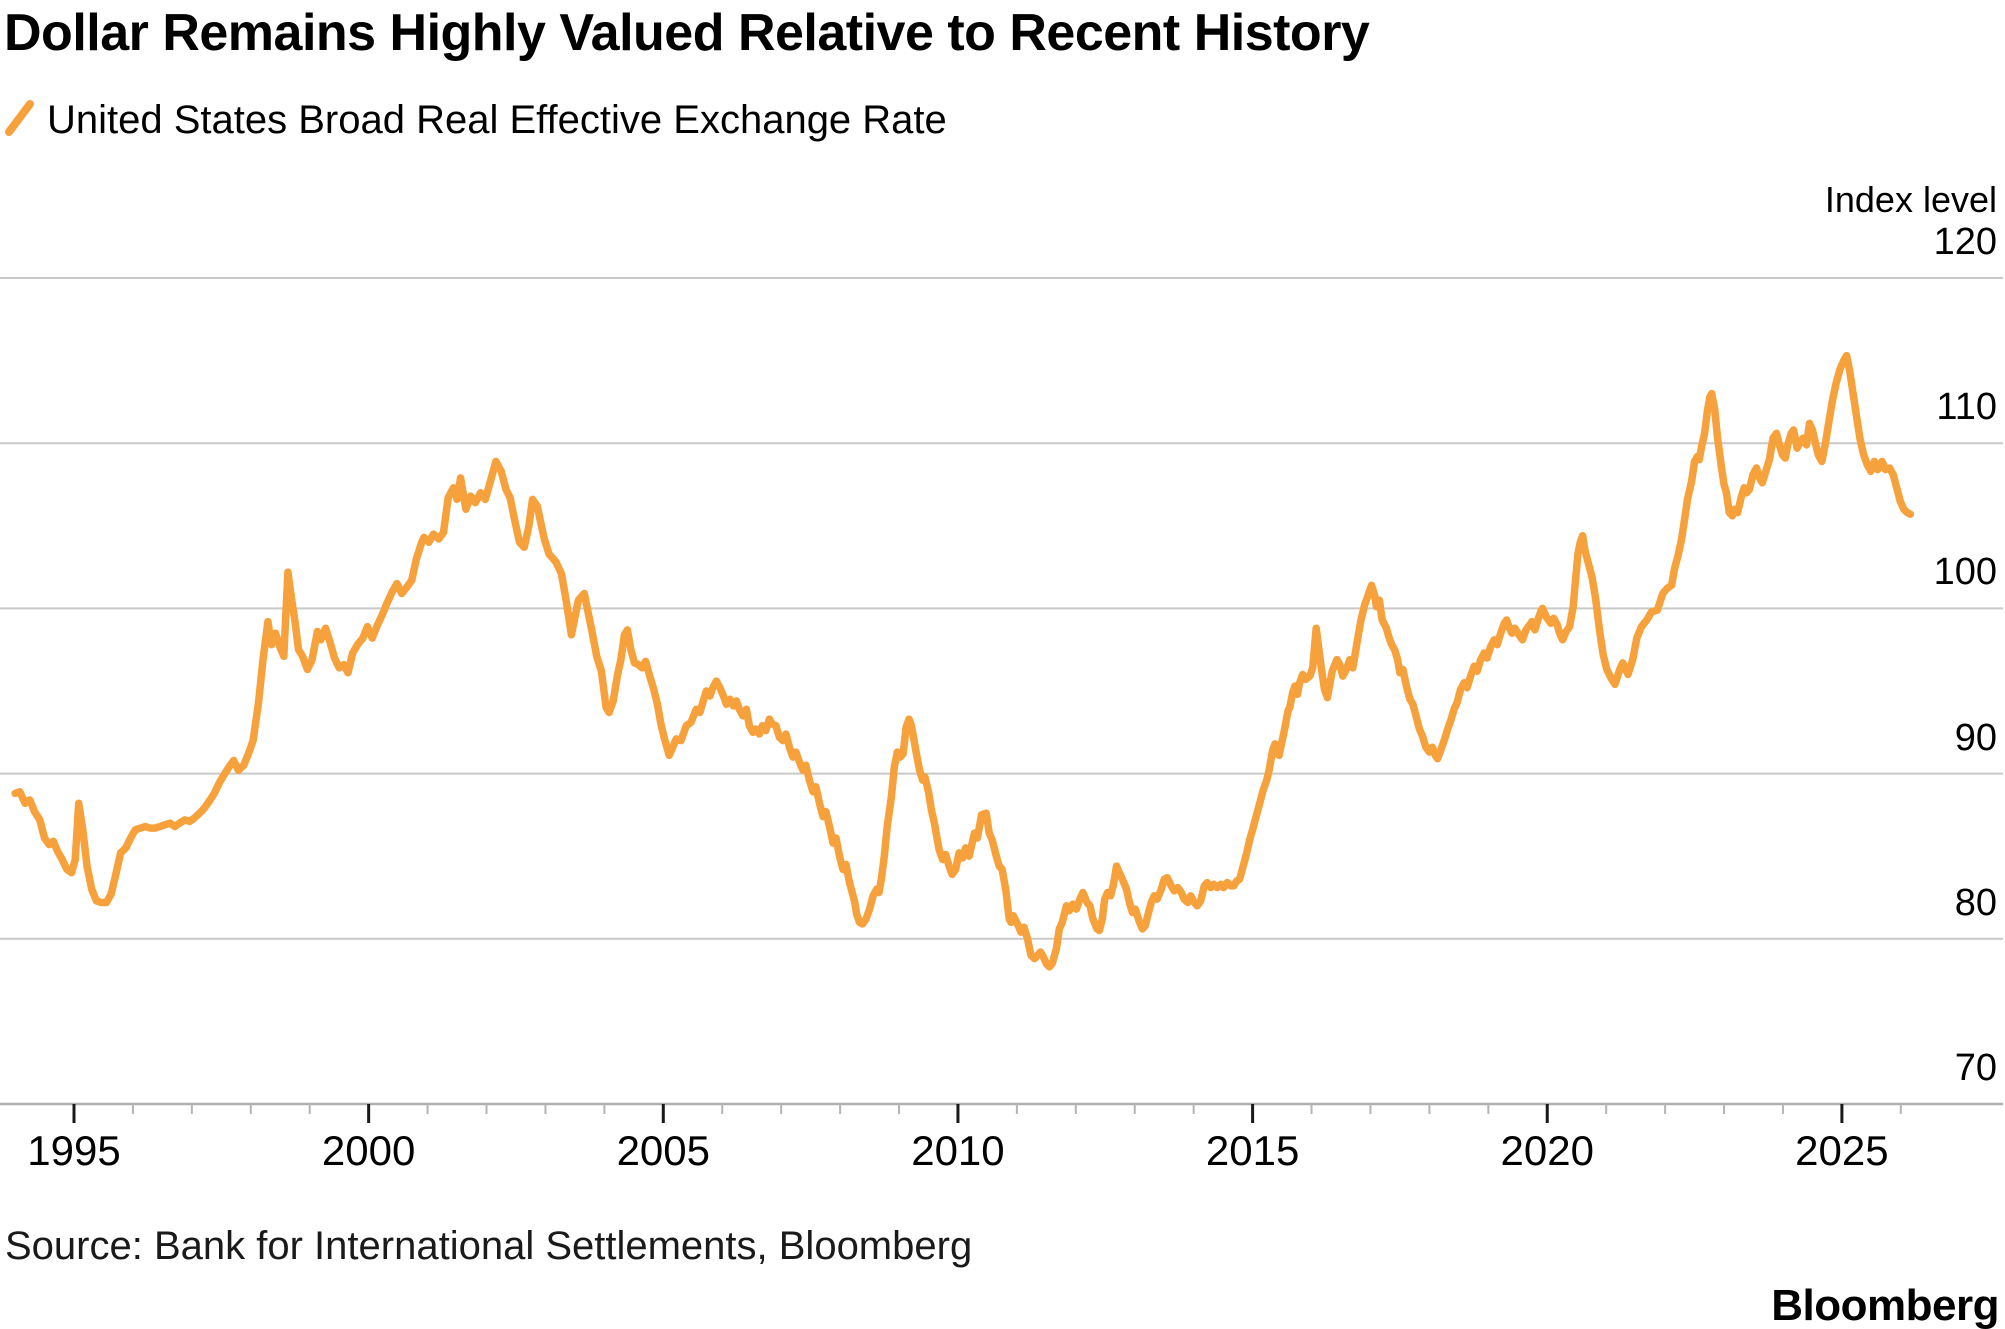 This screenshot has width=2005, height=1329. Describe the element at coordinates (1547, 1150) in the screenshot. I see `x-tick-label-2020: 2020` at that location.